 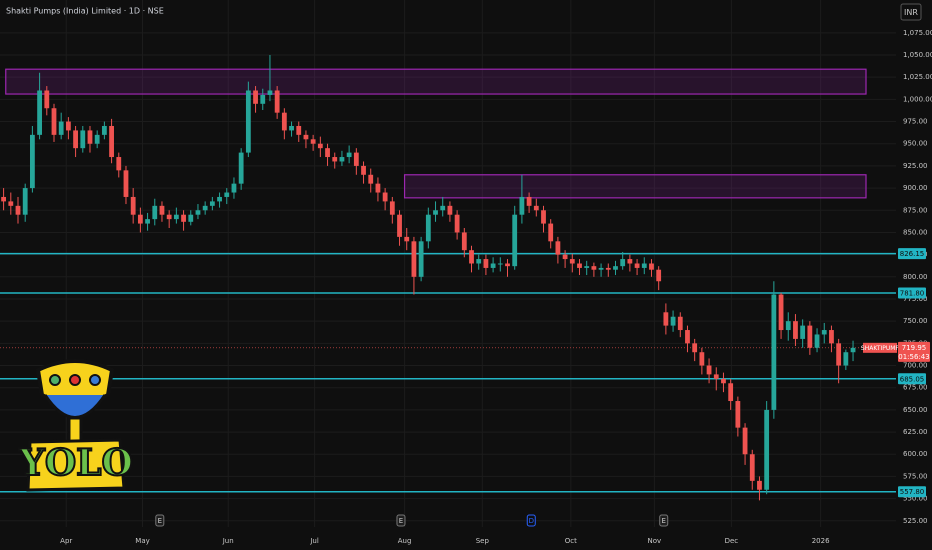 I want to click on x-tick-label: Nov, so click(x=655, y=541).